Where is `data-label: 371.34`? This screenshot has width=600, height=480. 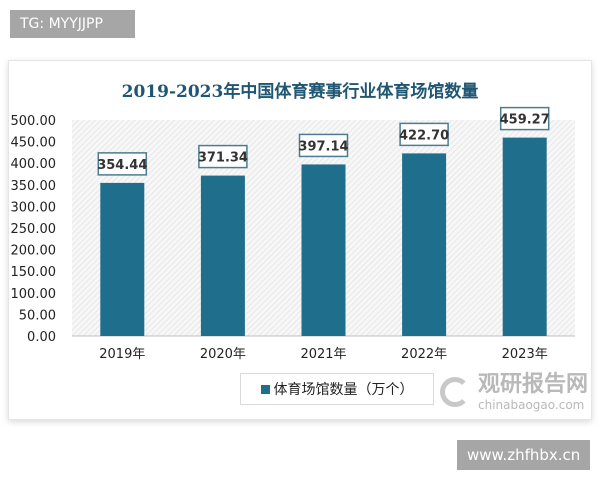
data-label: 371.34 is located at coordinates (223, 158).